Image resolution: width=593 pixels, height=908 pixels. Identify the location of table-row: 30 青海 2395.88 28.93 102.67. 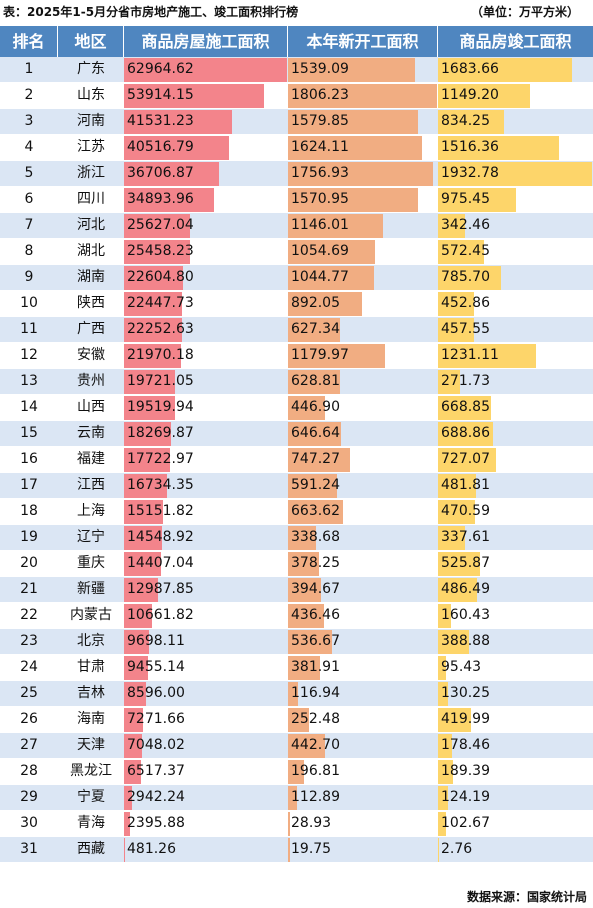
(296, 824).